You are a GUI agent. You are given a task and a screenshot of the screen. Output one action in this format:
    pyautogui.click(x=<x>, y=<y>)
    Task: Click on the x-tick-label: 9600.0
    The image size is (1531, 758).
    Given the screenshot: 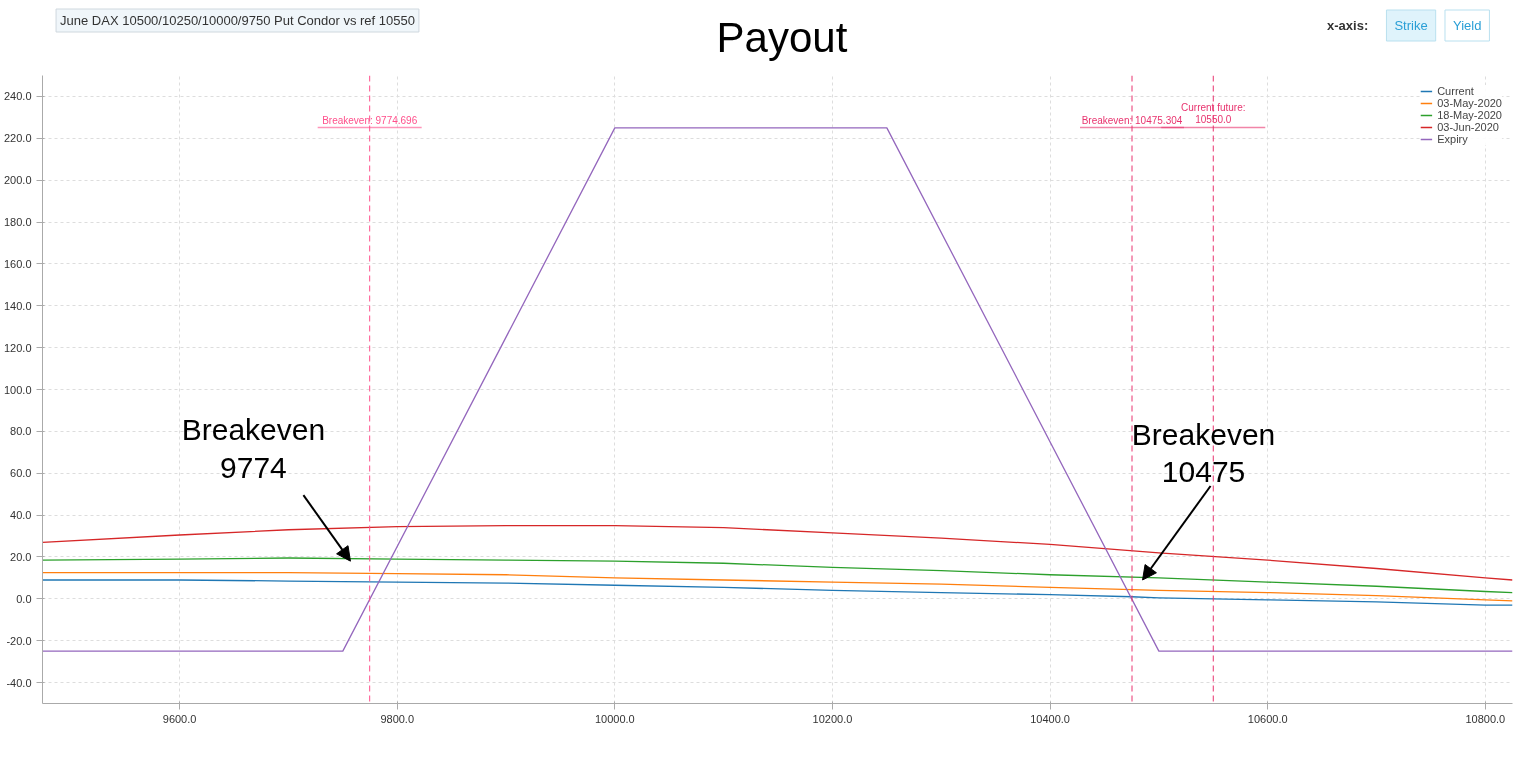 What is the action you would take?
    pyautogui.click(x=179, y=718)
    